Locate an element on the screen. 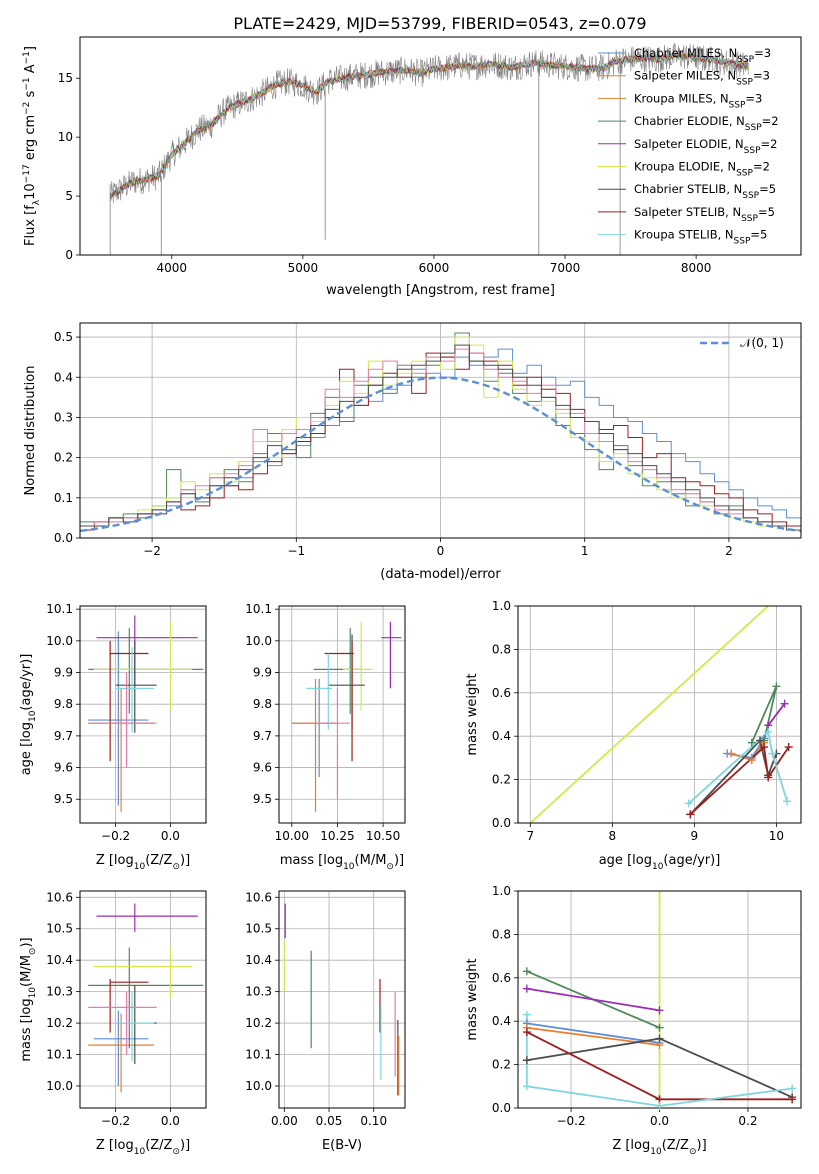 This screenshot has height=1174, width=819. label-fragment: Chabrier MILES, N is located at coordinates (685, 53).